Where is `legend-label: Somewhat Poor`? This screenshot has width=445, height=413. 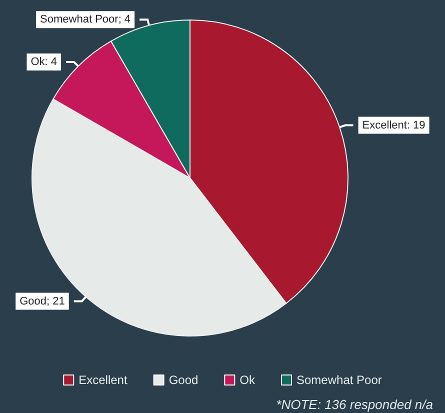 legend-label: Somewhat Poor is located at coordinates (339, 380).